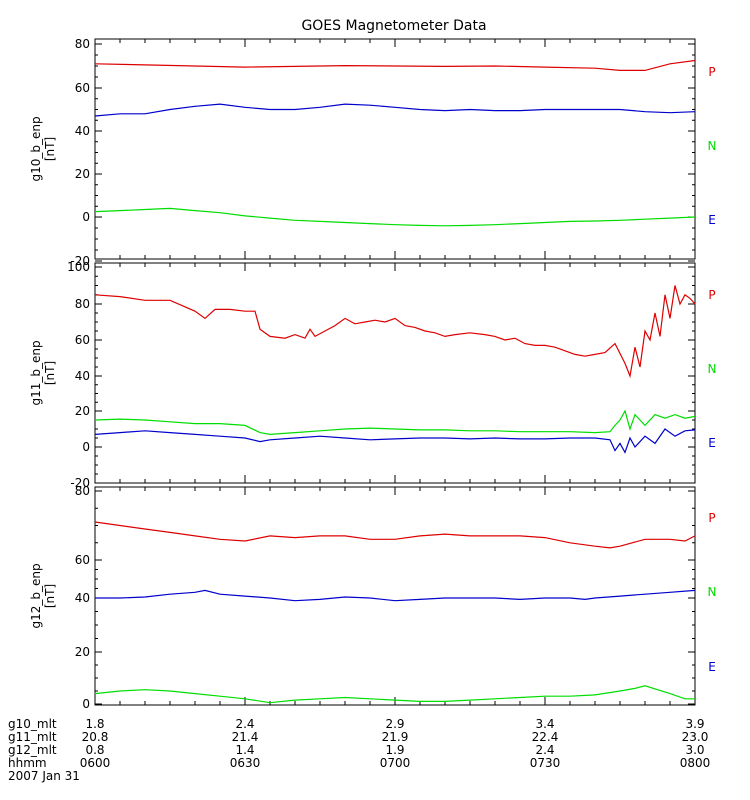  What do you see at coordinates (694, 750) in the screenshot?
I see `time-axis-value: 3.0` at bounding box center [694, 750].